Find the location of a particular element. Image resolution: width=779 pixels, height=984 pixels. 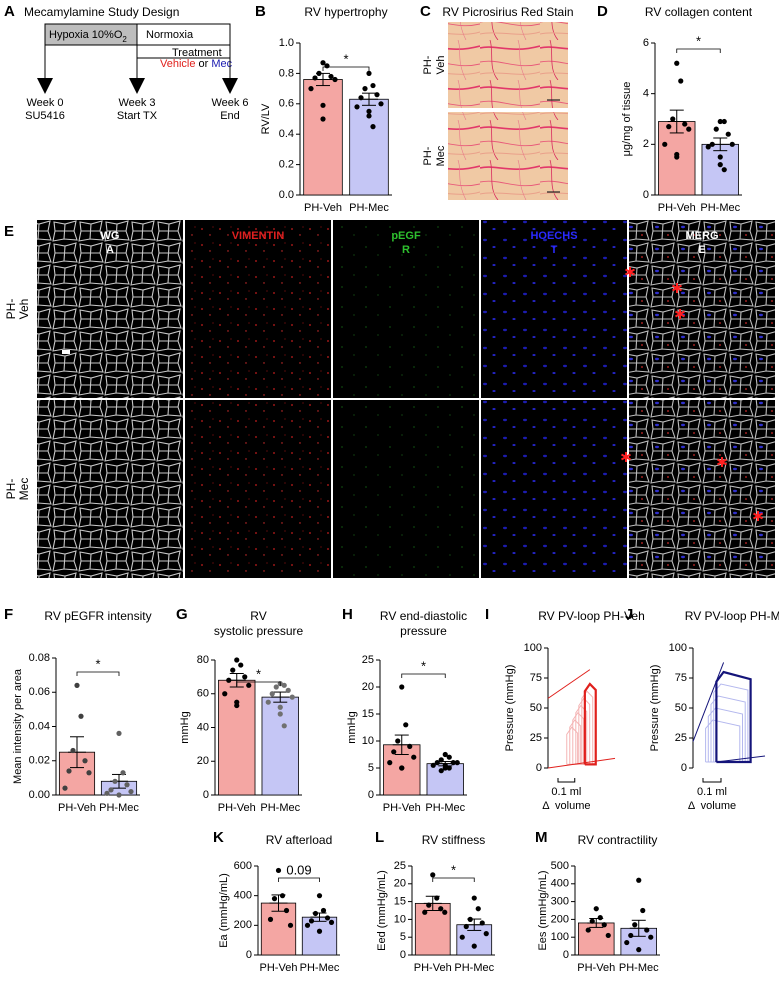

vehicle-label: Vehicle is located at coordinates (177, 64).